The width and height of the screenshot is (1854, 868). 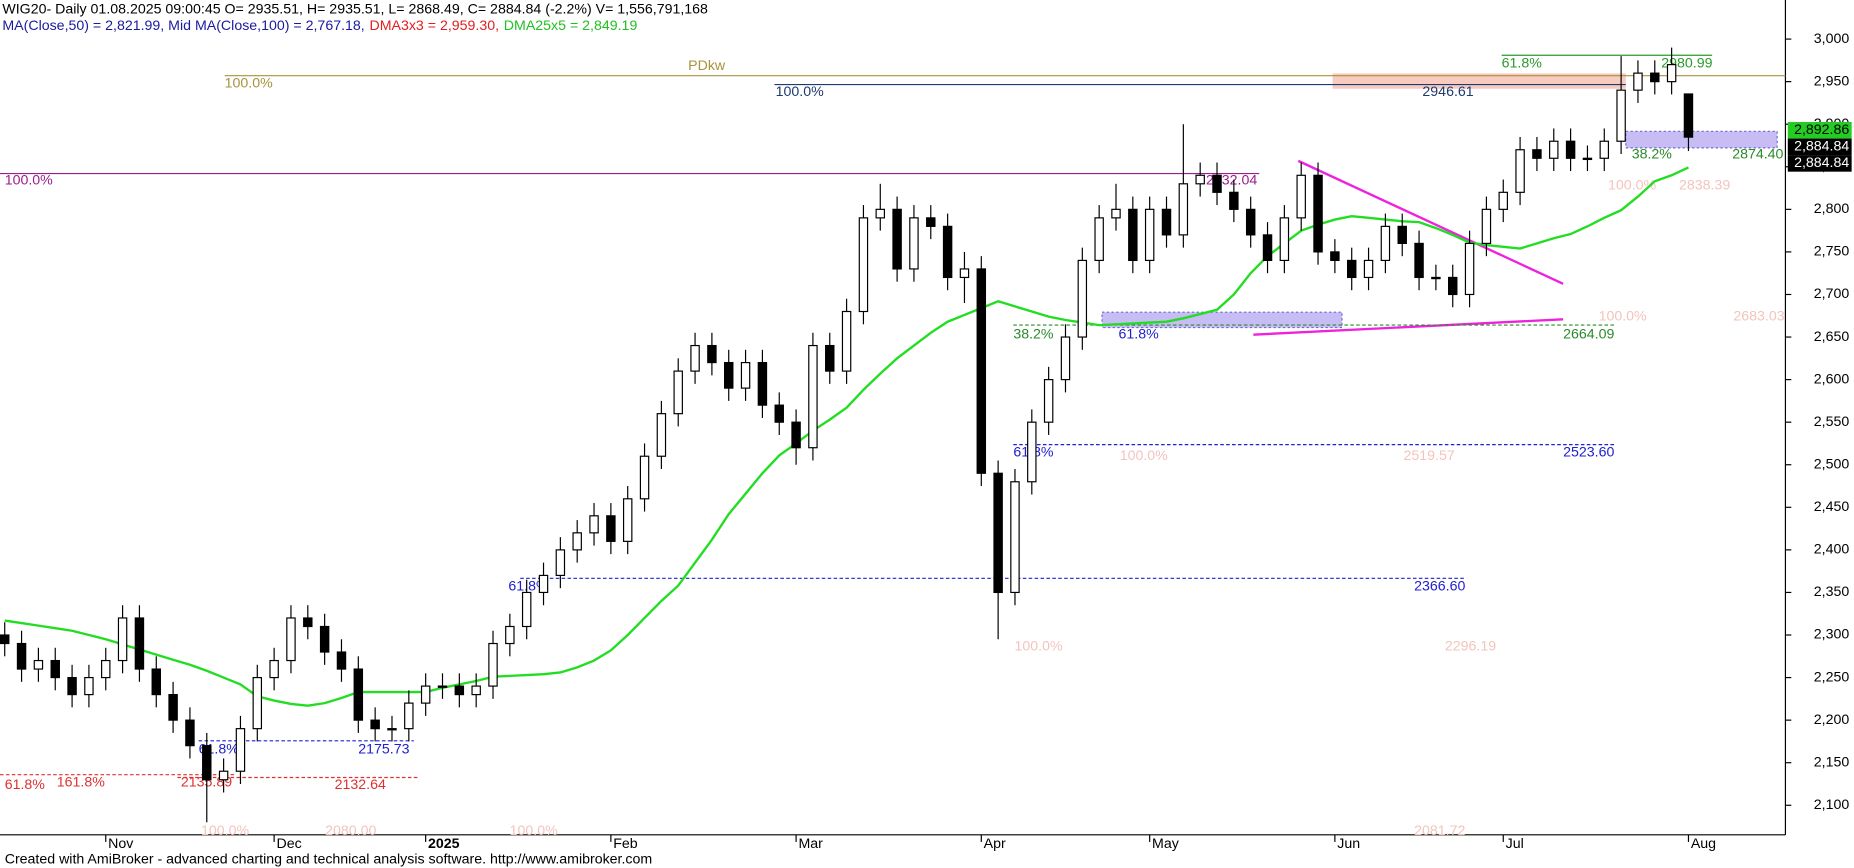 I want to click on y-tick-label: 2,350, so click(x=1832, y=592).